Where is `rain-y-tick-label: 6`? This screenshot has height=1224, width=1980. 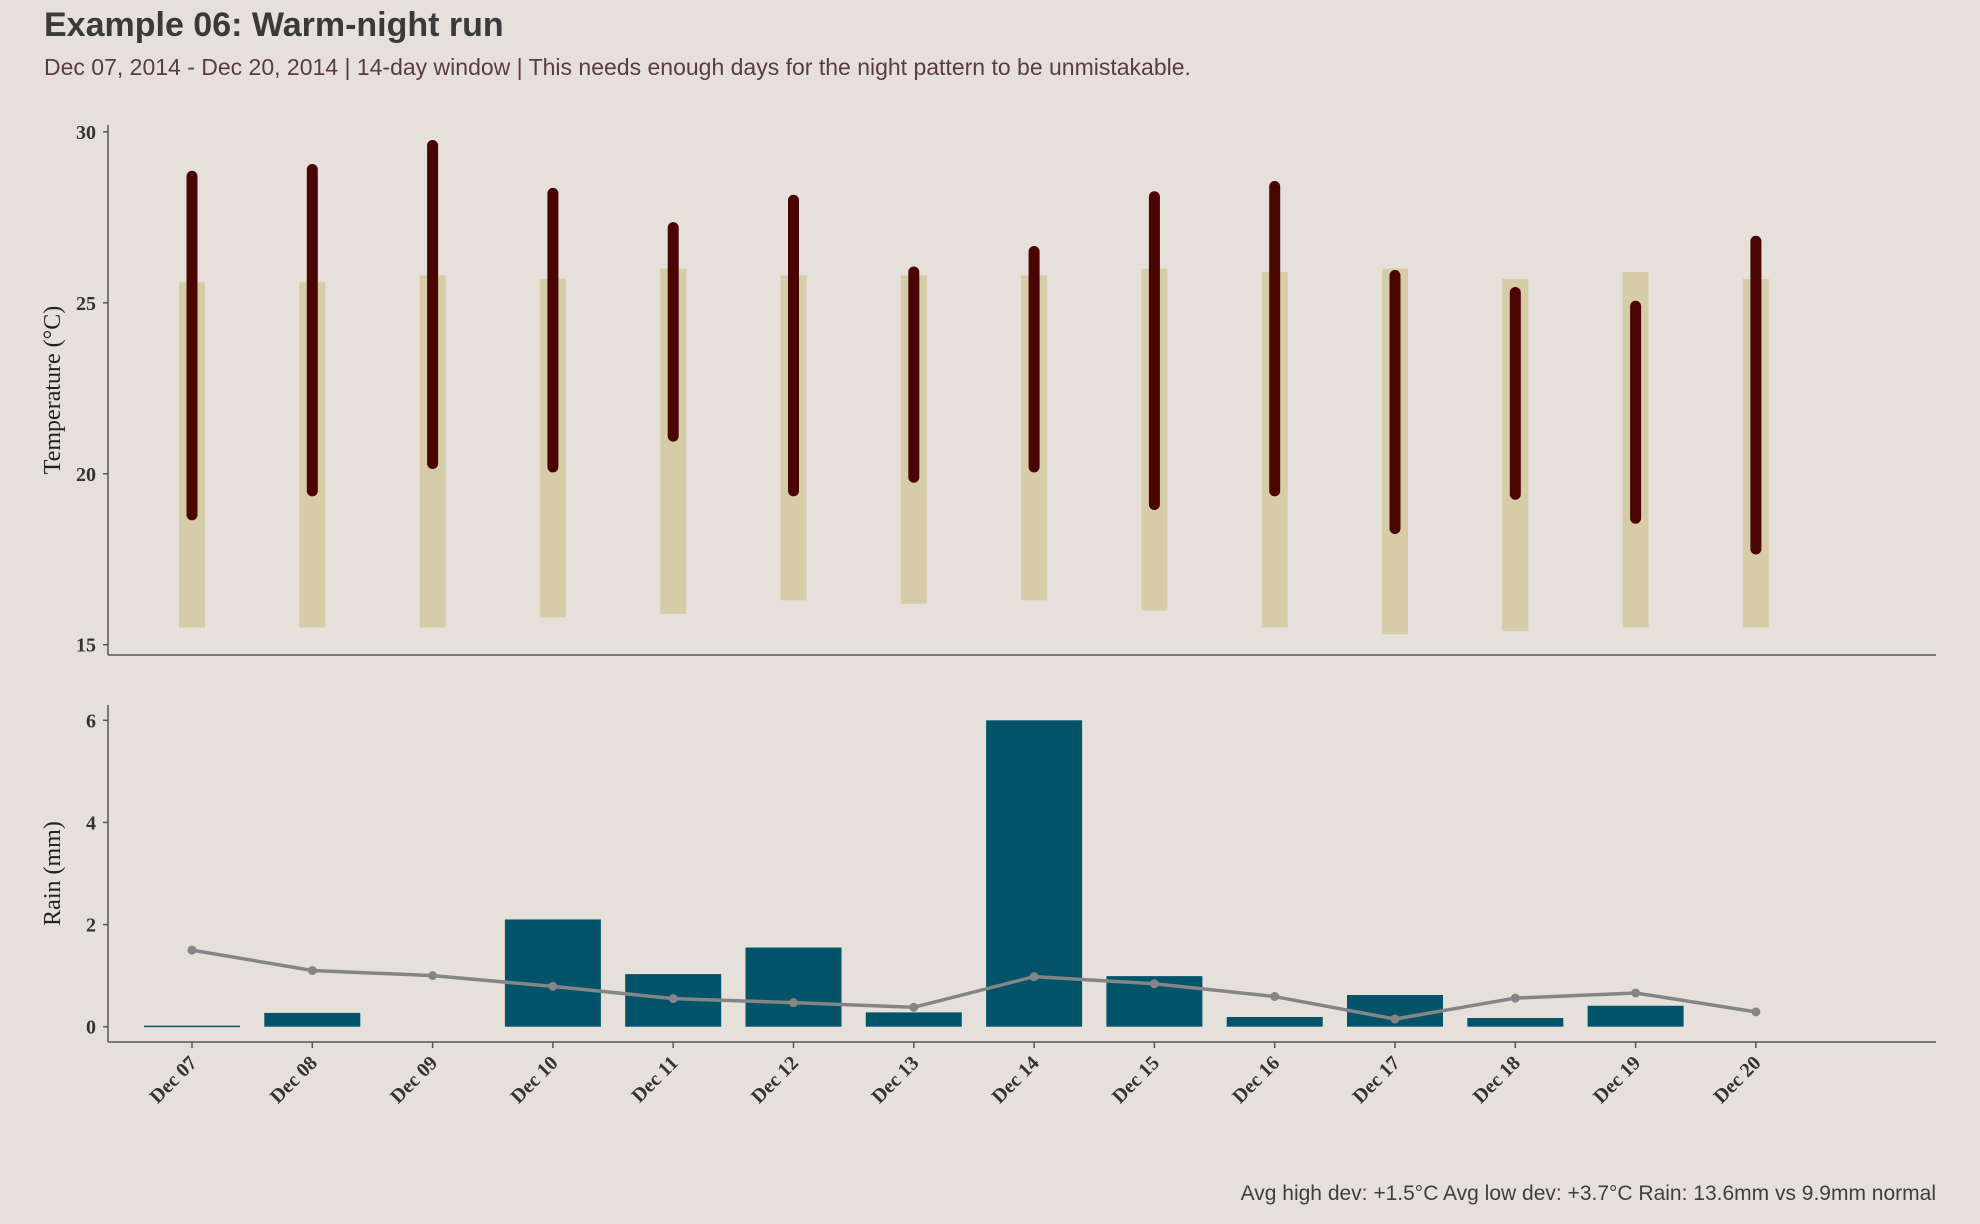
rain-y-tick-label: 6 is located at coordinates (91, 721).